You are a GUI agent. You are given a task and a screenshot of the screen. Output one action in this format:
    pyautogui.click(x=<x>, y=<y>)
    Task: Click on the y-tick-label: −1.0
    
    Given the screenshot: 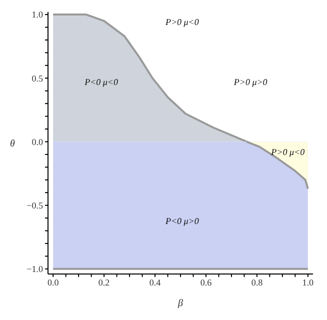 What is the action you would take?
    pyautogui.click(x=35, y=269)
    